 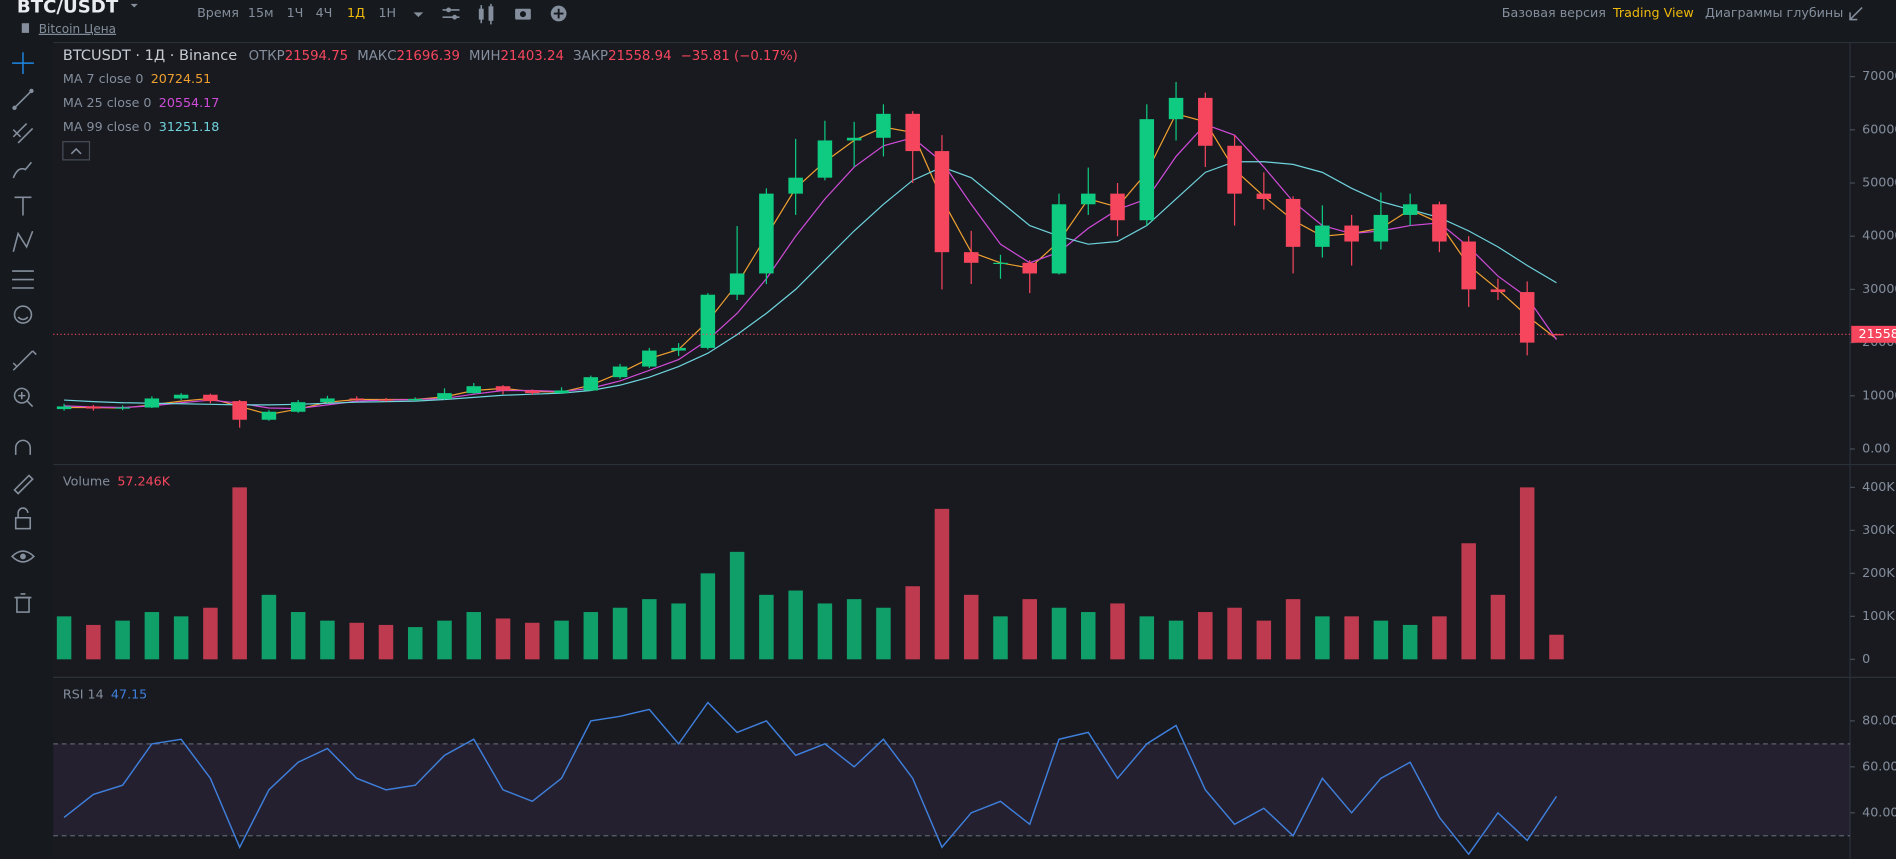 I want to click on view-tab: Диаграммы глубины, so click(x=1774, y=12).